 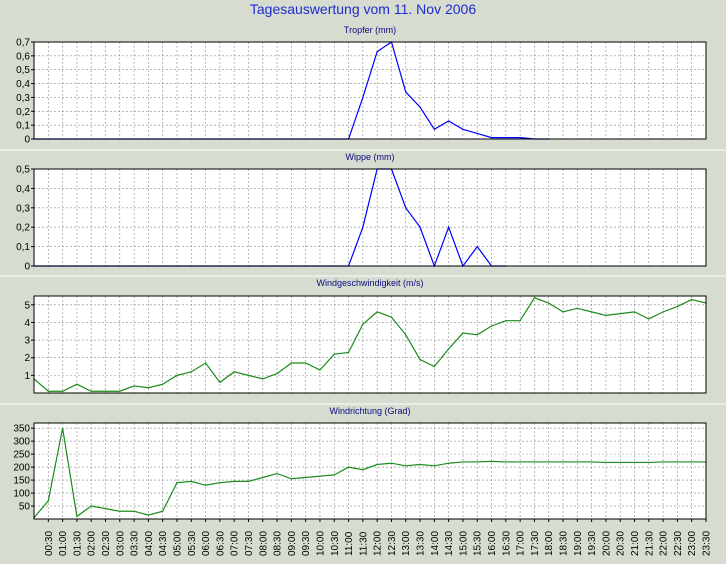 I want to click on y-tick-label: 300, so click(x=21, y=442).